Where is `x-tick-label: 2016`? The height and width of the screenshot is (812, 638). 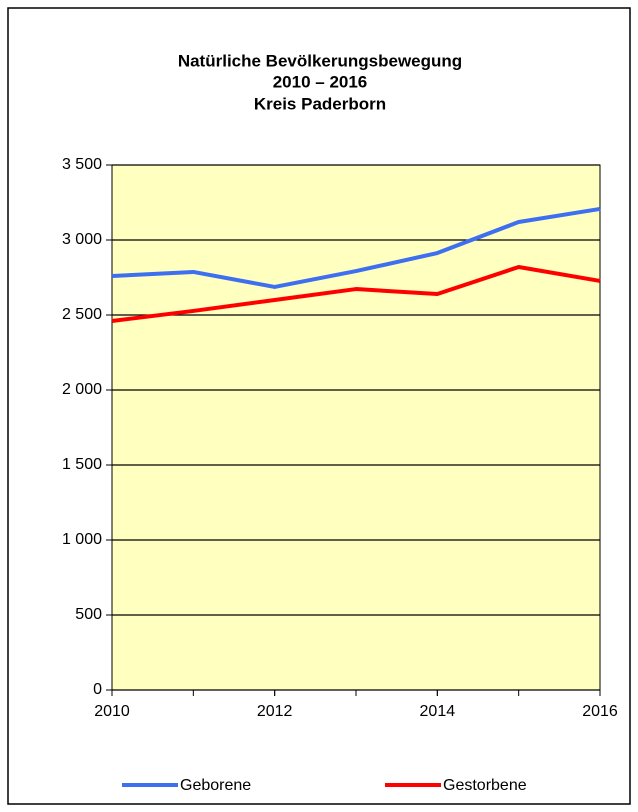 x-tick-label: 2016 is located at coordinates (600, 711).